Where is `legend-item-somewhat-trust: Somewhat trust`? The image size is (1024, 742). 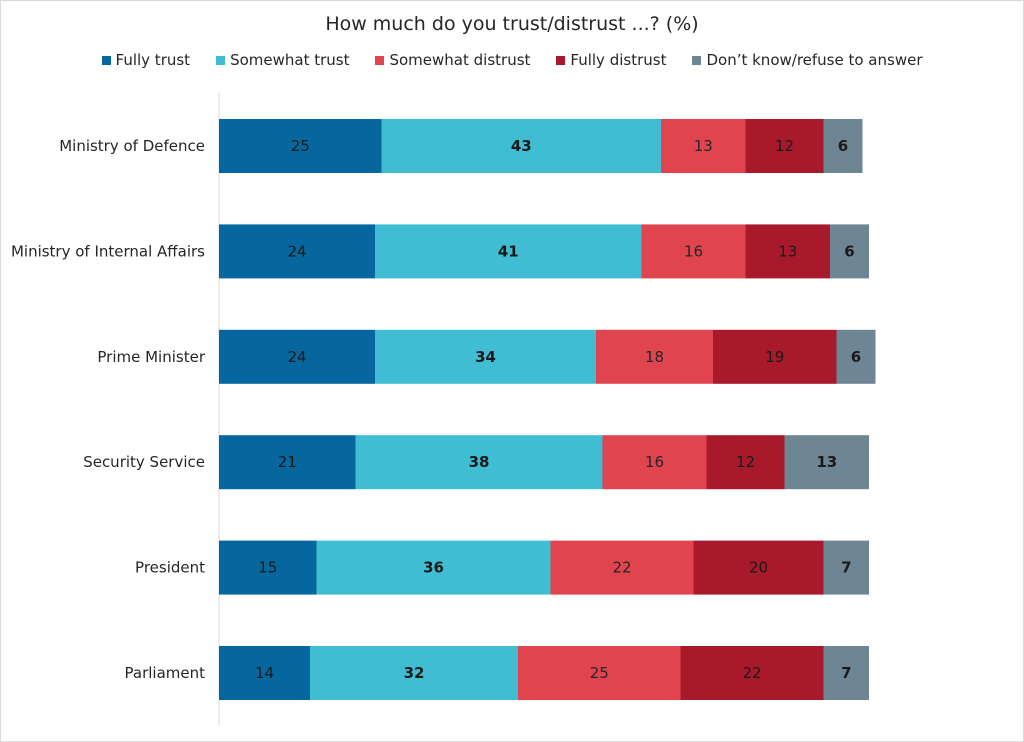
legend-item-somewhat-trust: Somewhat trust is located at coordinates (282, 60).